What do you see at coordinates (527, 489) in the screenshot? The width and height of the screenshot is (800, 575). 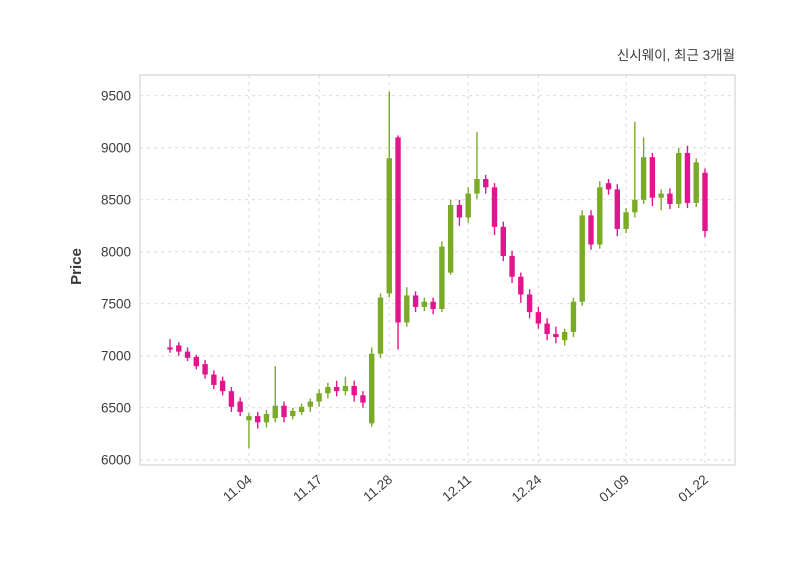 I see `x-tick-label: 12.24` at bounding box center [527, 489].